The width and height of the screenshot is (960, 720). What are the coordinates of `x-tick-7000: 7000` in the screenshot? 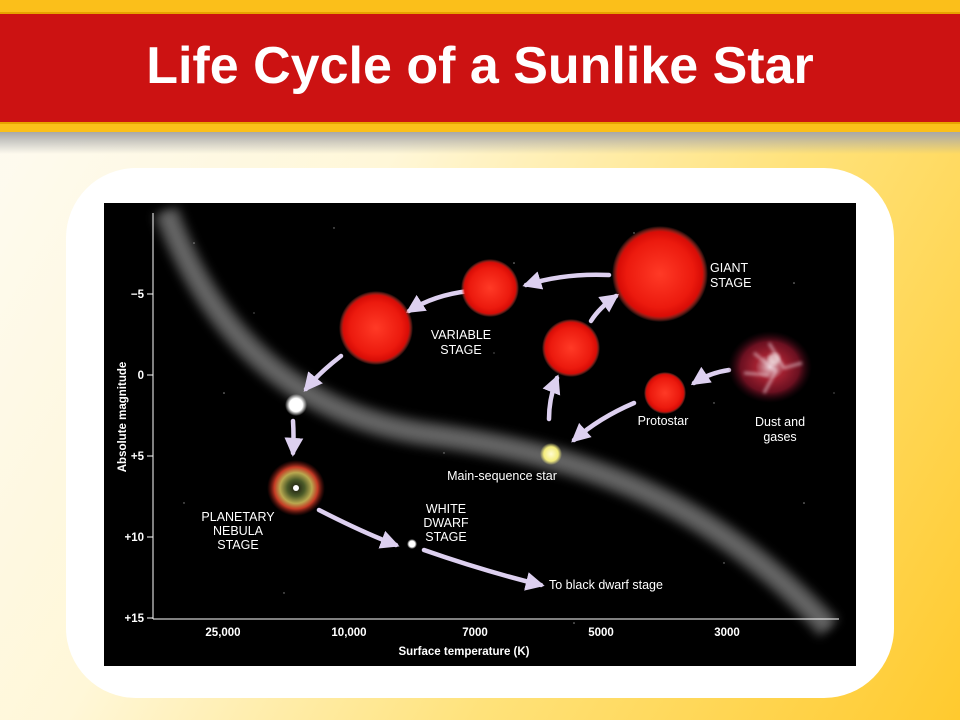 It's located at (475, 633).